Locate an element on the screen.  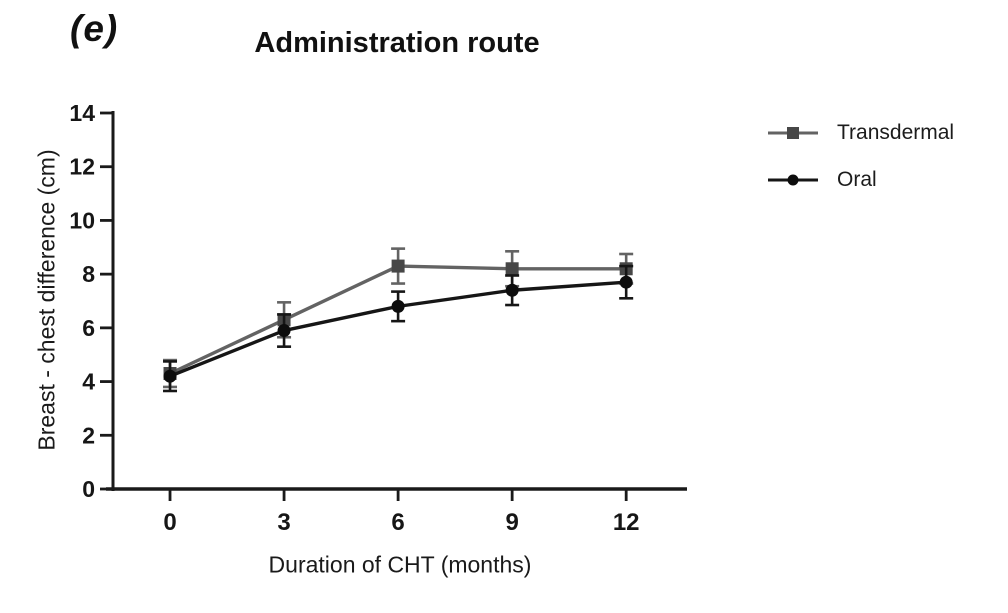
oral-legend-marker is located at coordinates (793, 180).